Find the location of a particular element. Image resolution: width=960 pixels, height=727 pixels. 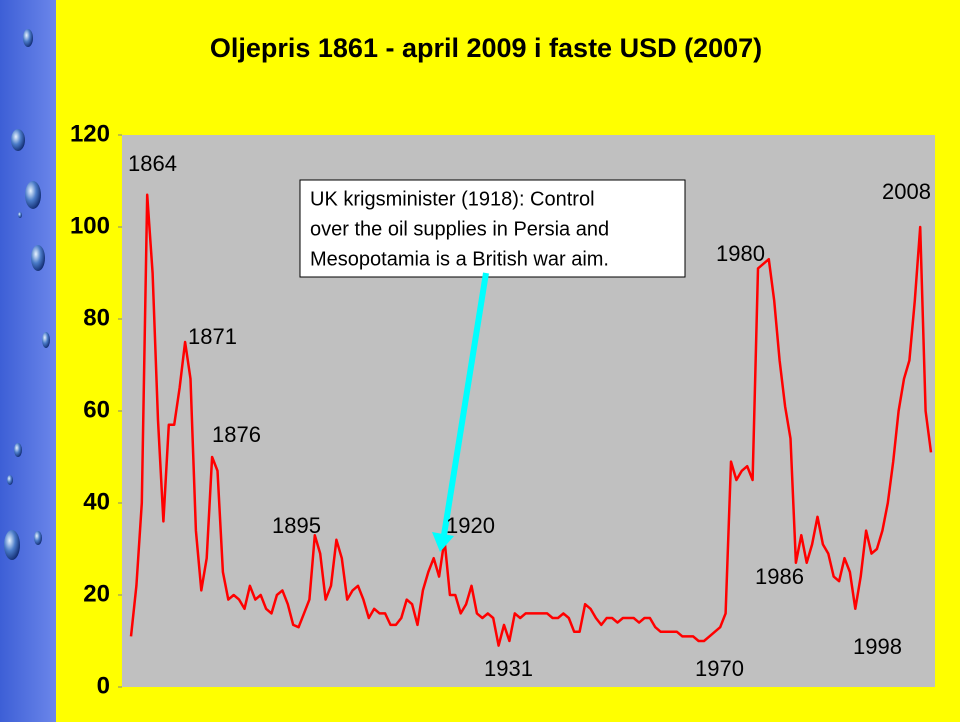

side-strip is located at coordinates (28, 361).